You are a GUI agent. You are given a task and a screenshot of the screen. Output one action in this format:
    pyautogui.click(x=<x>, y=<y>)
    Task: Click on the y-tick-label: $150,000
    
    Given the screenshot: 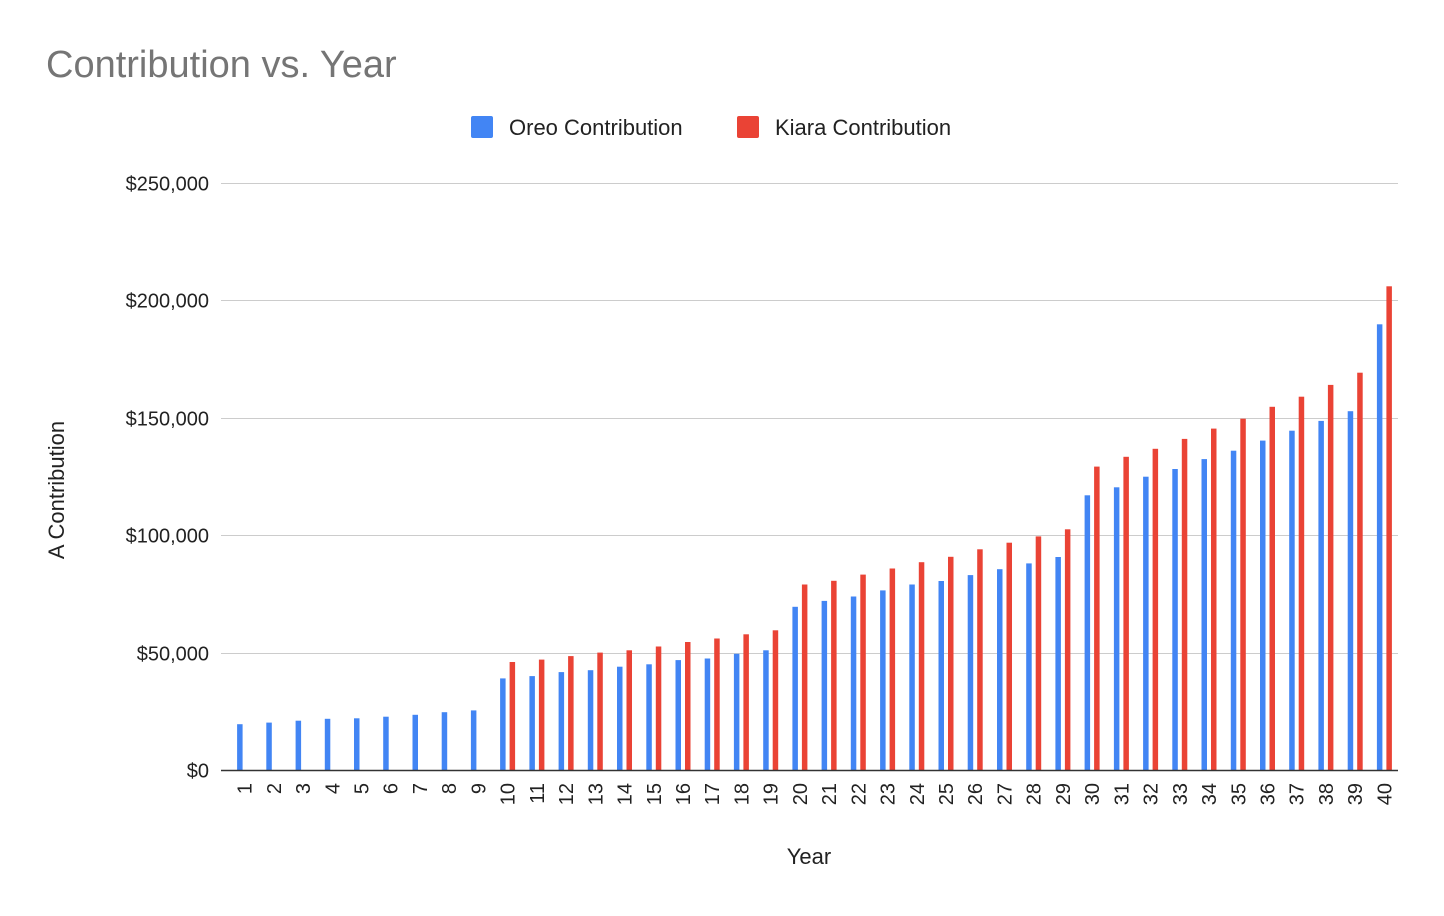 What is the action you would take?
    pyautogui.click(x=167, y=420)
    